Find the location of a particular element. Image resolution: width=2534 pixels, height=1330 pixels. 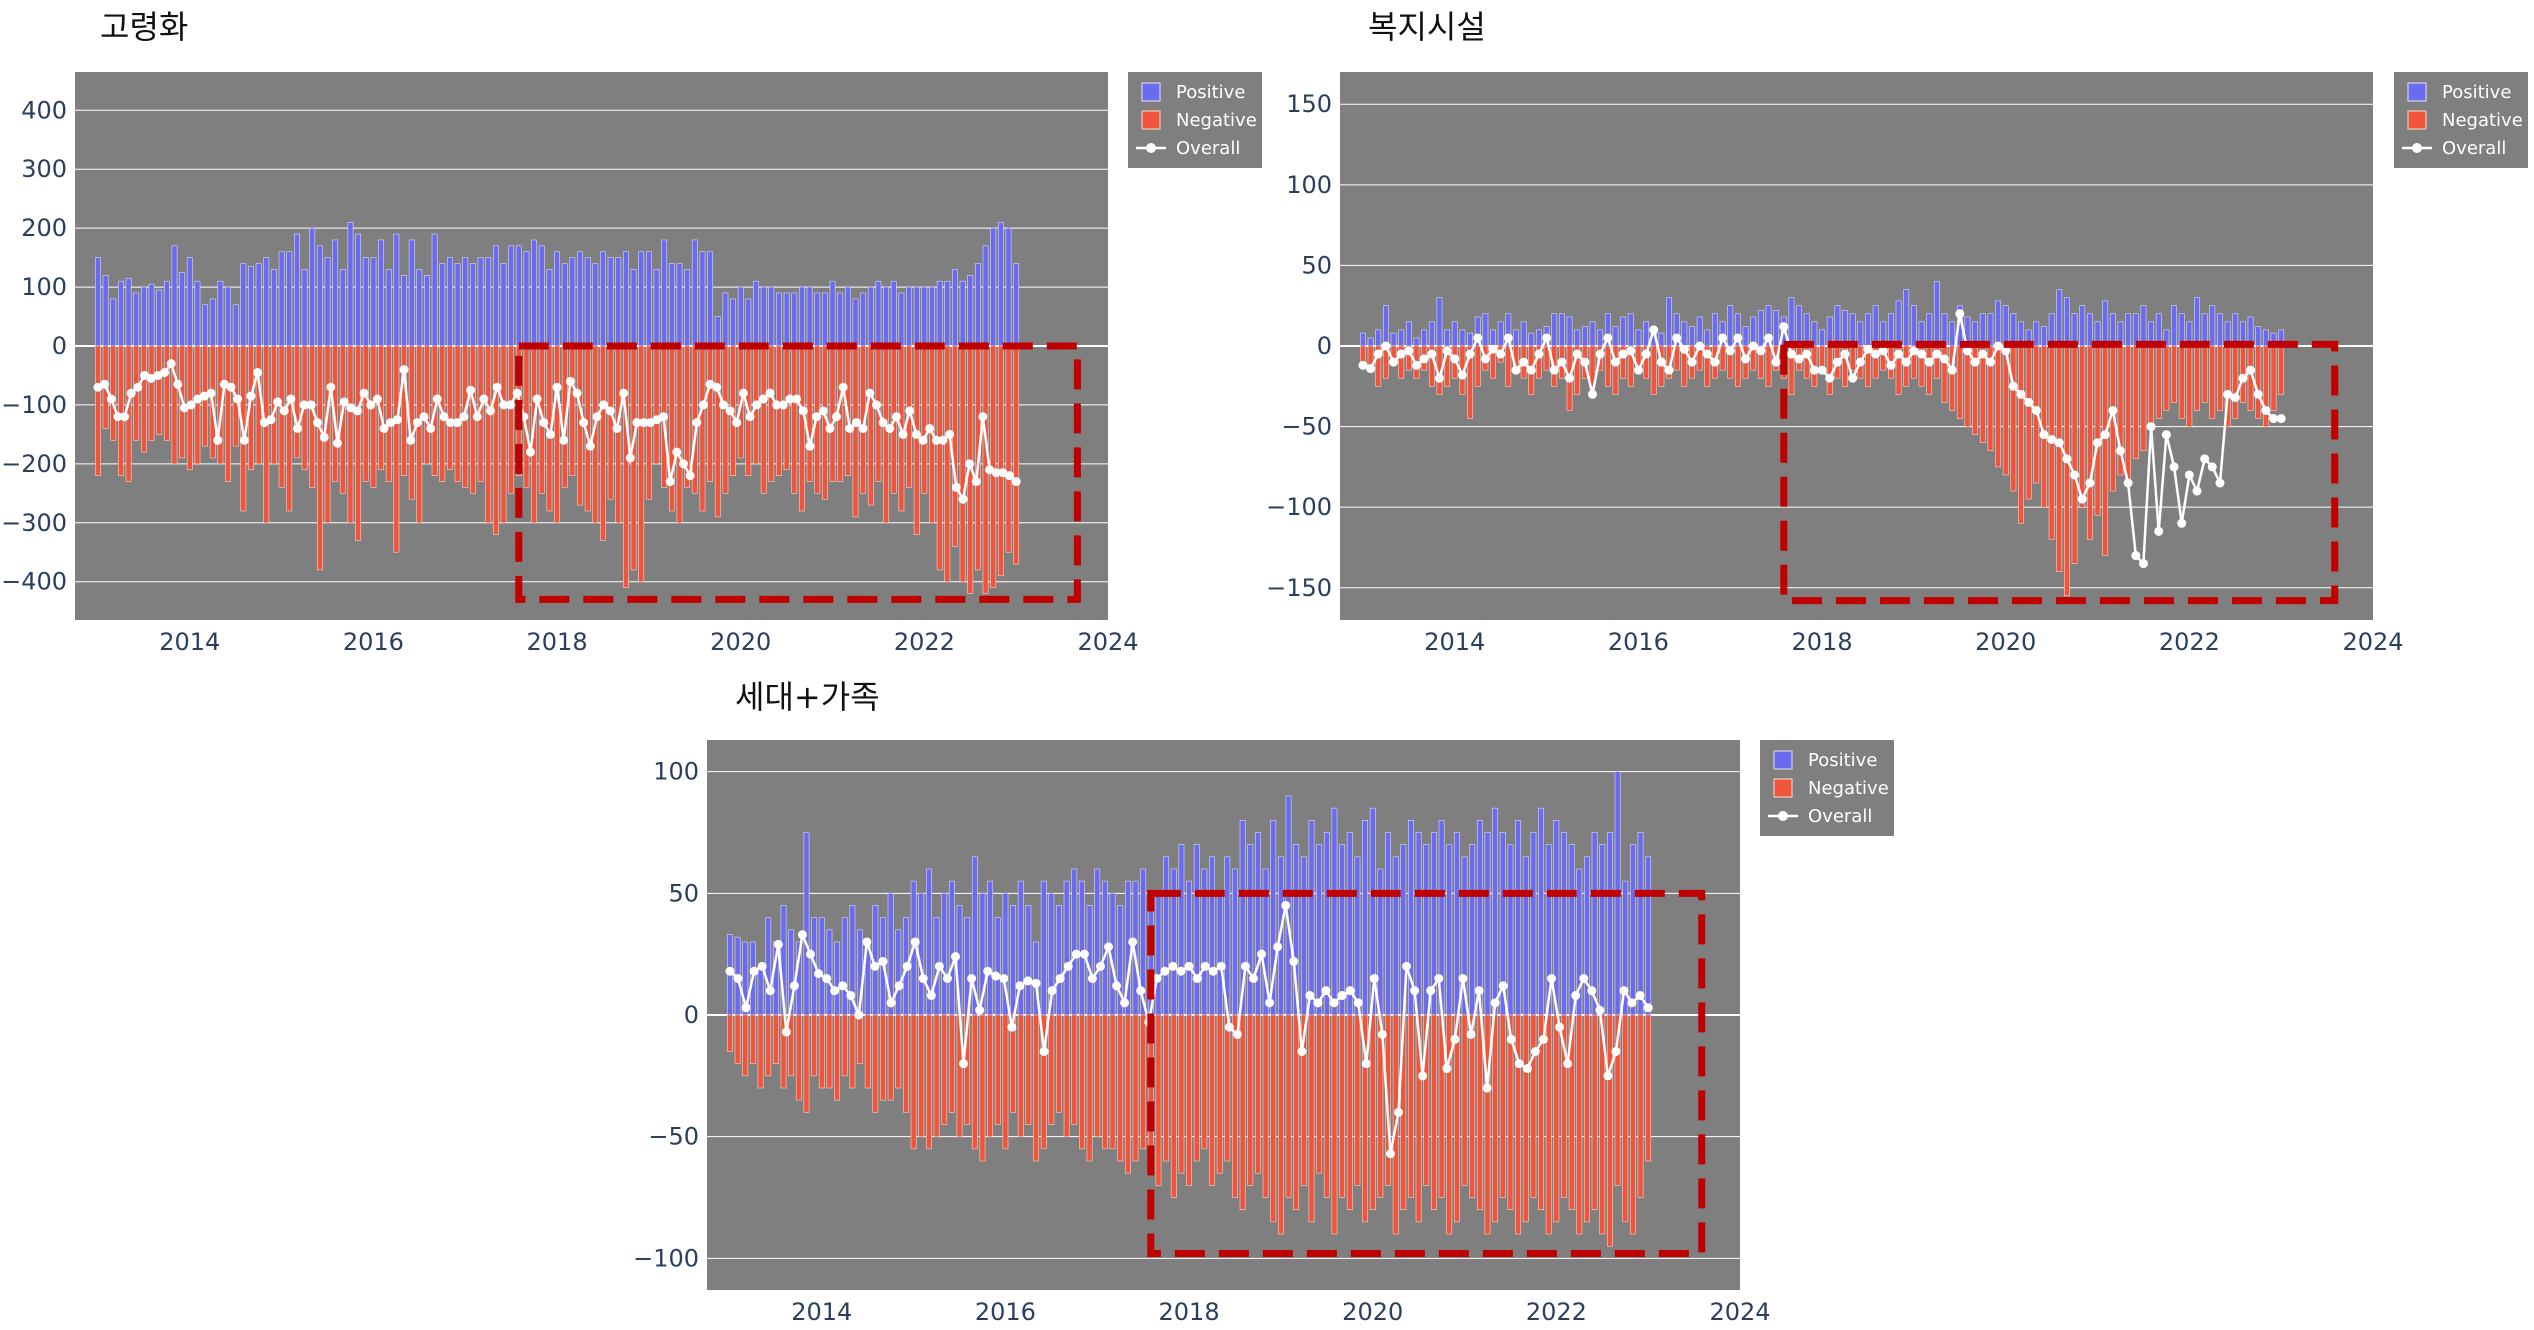

legend-label: Negative is located at coordinates (1848, 788).